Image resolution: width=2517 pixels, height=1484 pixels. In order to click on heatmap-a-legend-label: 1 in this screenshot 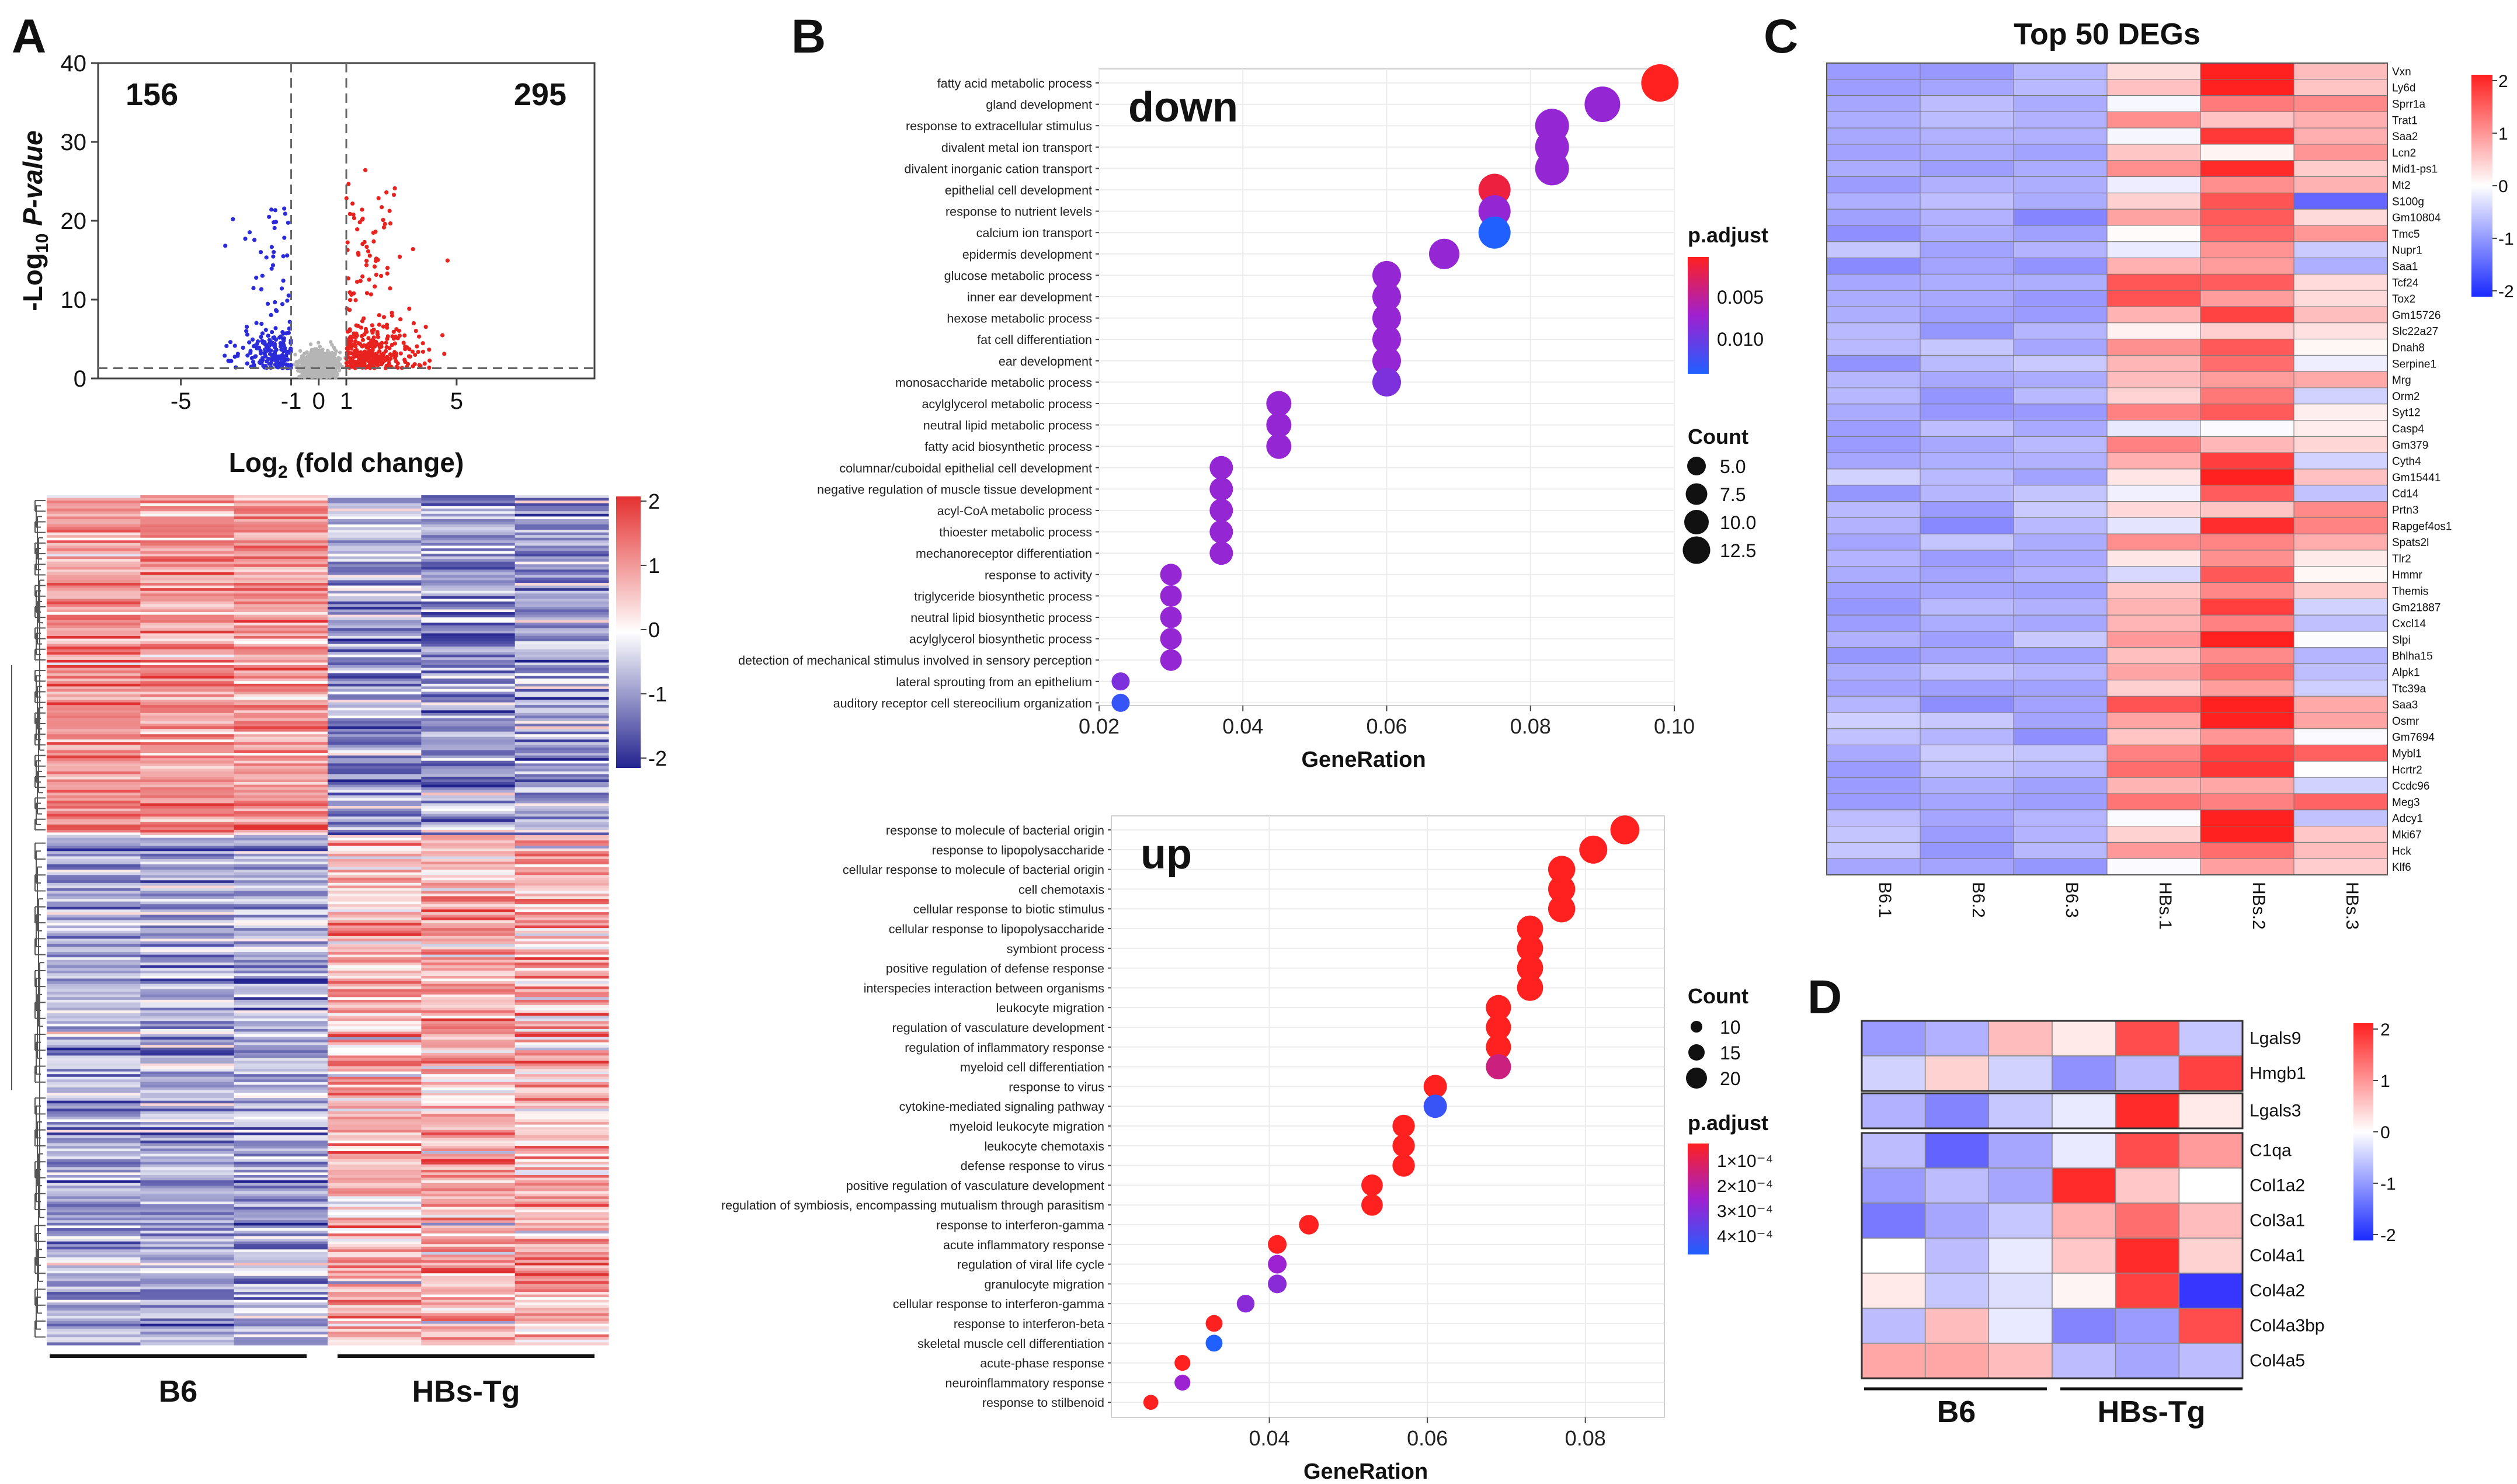, I will do `click(654, 566)`.